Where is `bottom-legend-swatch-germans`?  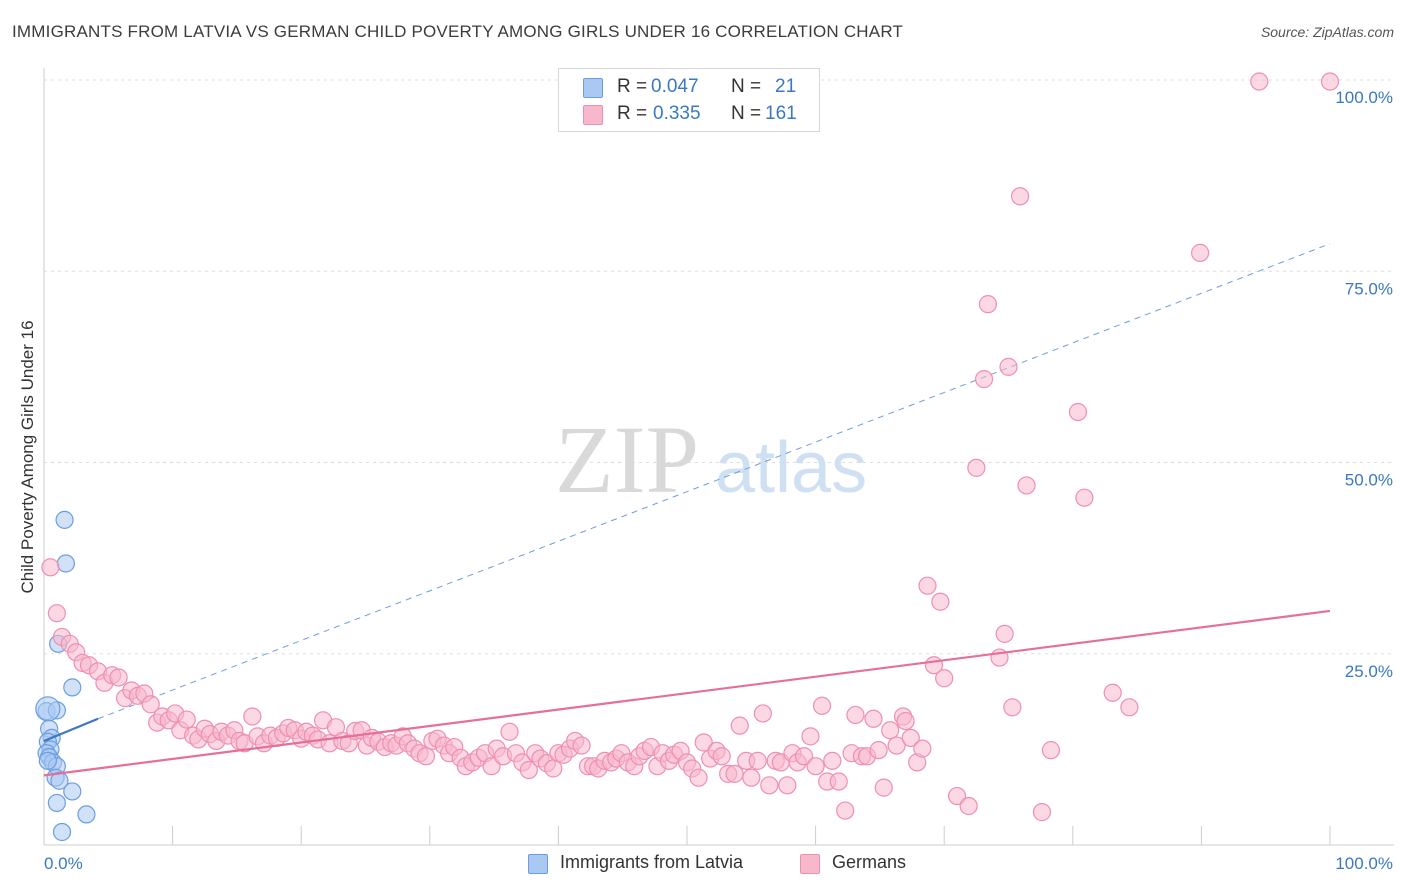
bottom-legend-swatch-germans is located at coordinates (810, 864).